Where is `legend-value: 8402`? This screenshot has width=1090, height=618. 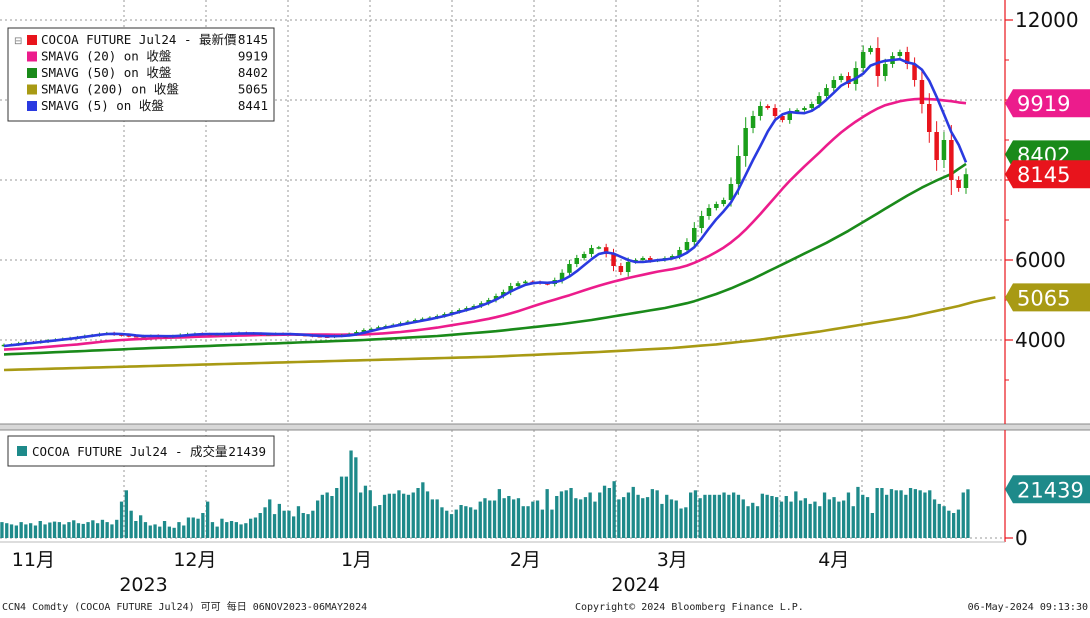 legend-value: 8402 is located at coordinates (253, 72).